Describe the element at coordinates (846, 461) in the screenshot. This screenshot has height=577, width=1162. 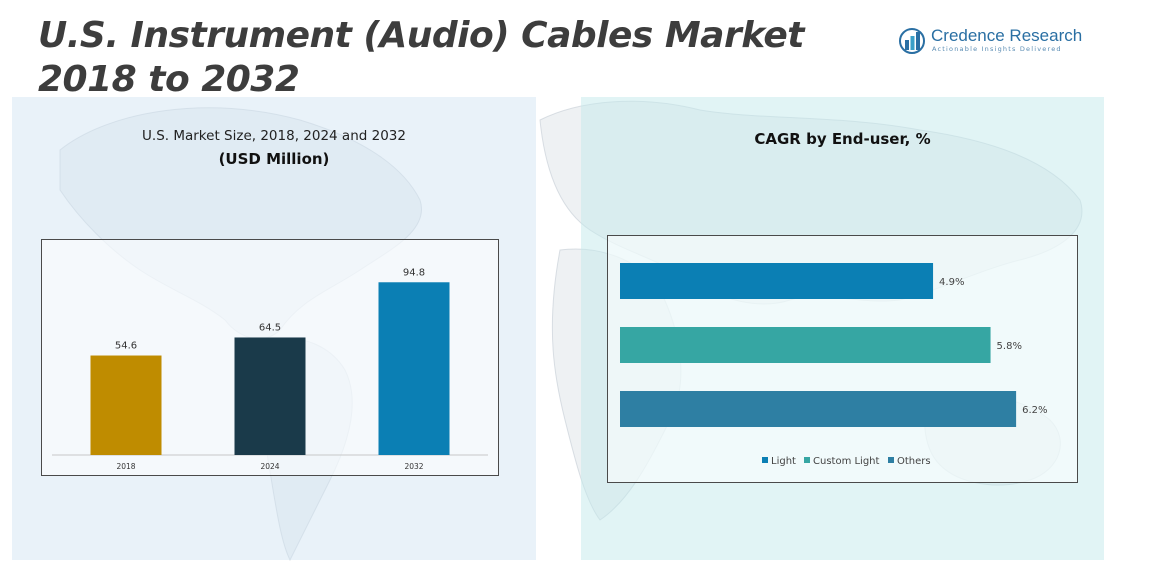
I see `legend-label-custom-light: Custom Light` at that location.